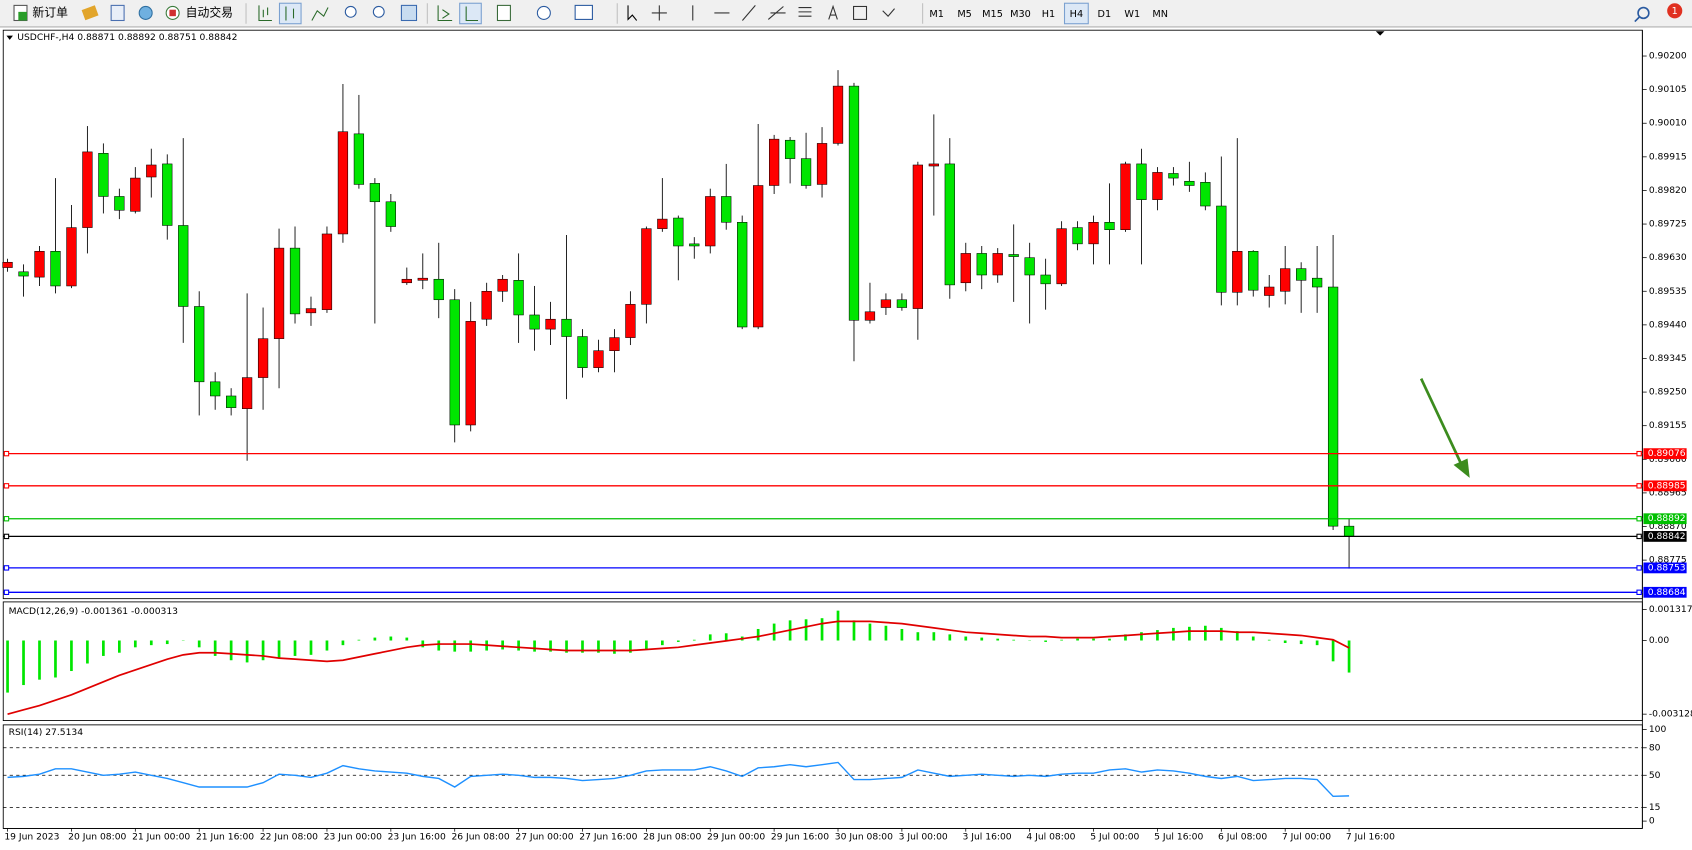 The width and height of the screenshot is (1692, 850). What do you see at coordinates (1441, 422) in the screenshot?
I see `annotation-arrow` at bounding box center [1441, 422].